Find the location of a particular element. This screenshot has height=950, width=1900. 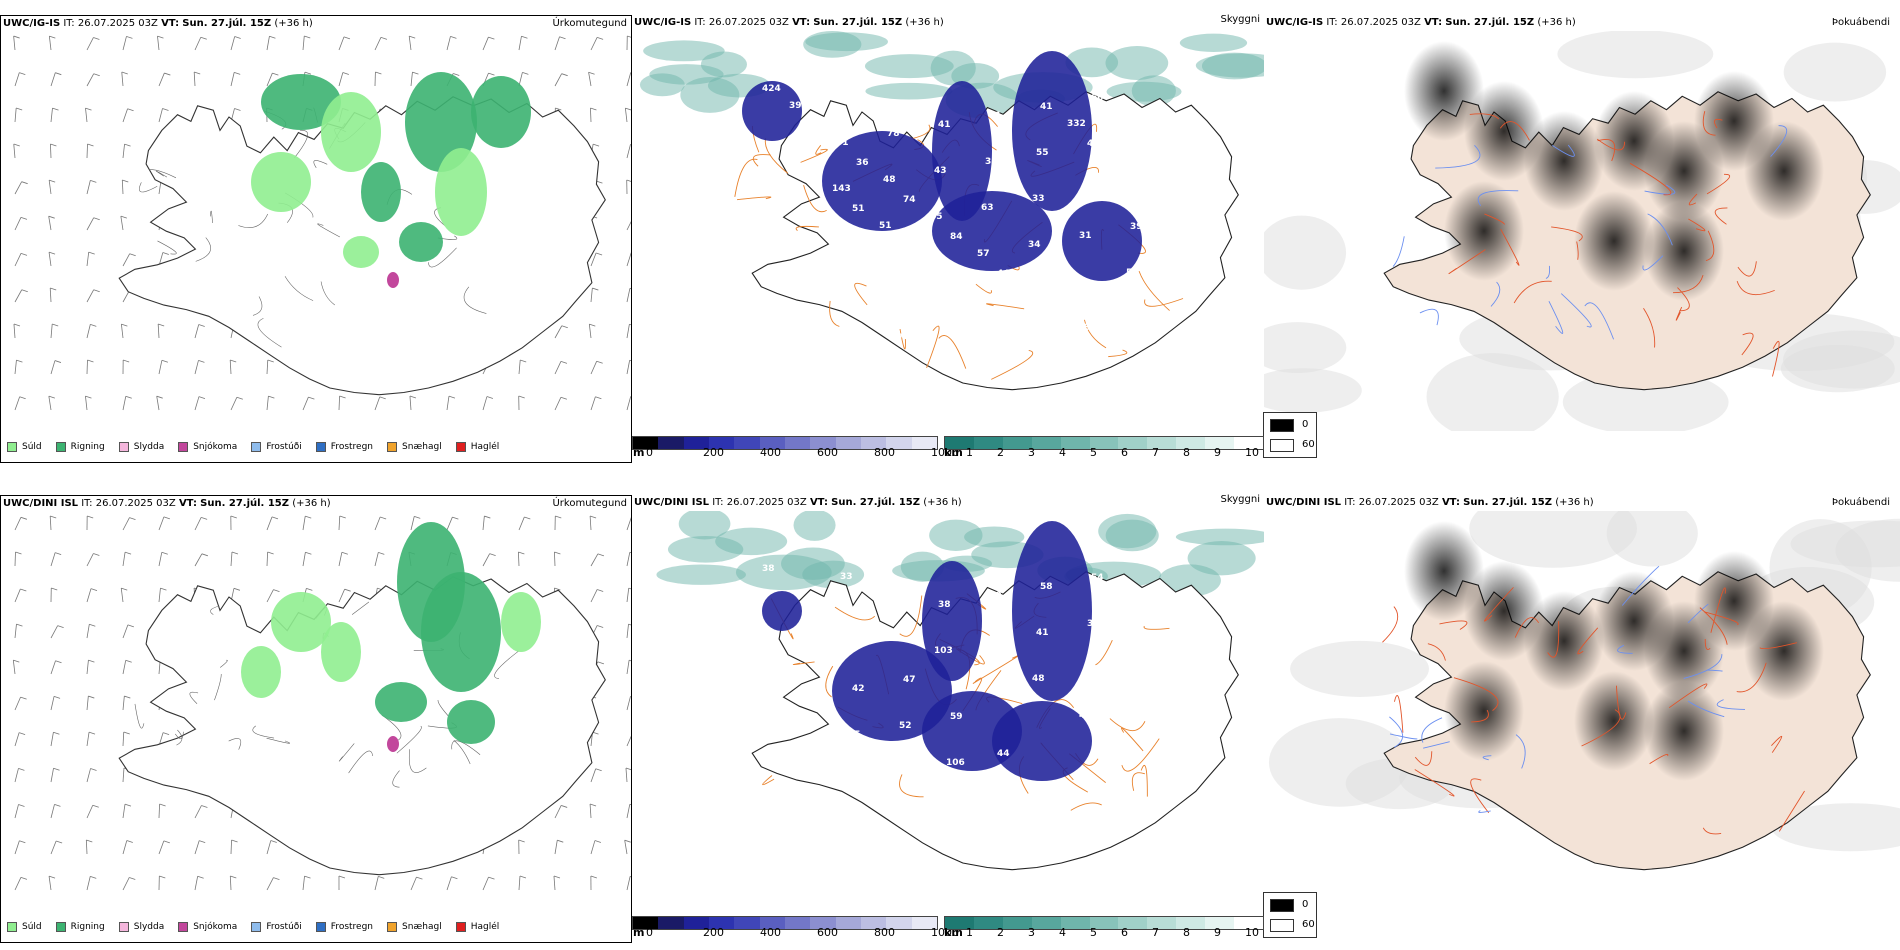

ceiling-value-label: 33 is located at coordinates (1038, 199).